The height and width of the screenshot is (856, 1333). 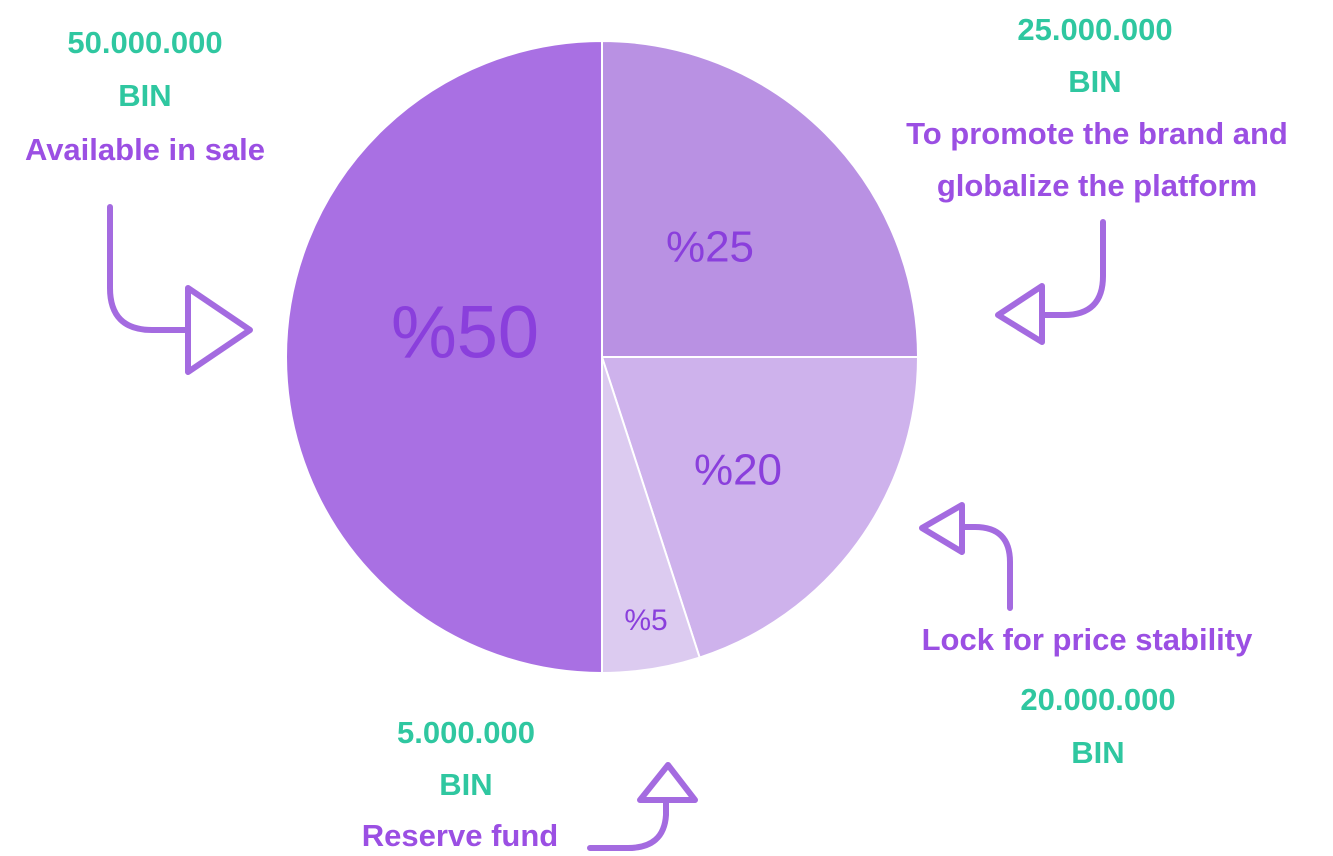 I want to click on annotation-label: globalize the platform, so click(x=1097, y=185).